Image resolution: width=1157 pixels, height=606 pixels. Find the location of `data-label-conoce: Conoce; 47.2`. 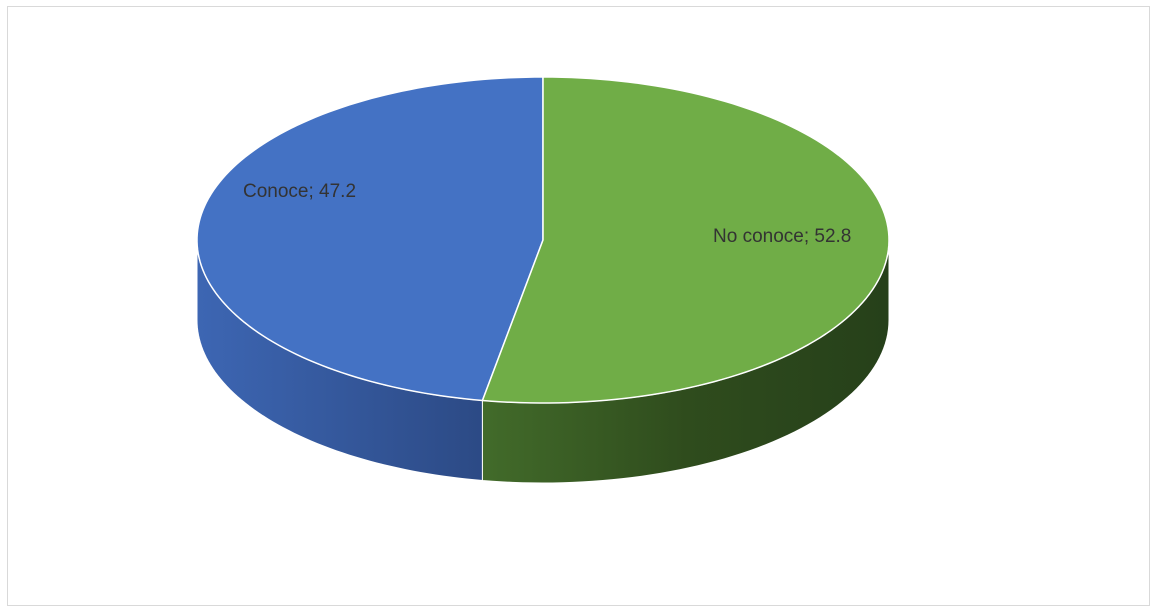

data-label-conoce: Conoce; 47.2 is located at coordinates (299, 191).